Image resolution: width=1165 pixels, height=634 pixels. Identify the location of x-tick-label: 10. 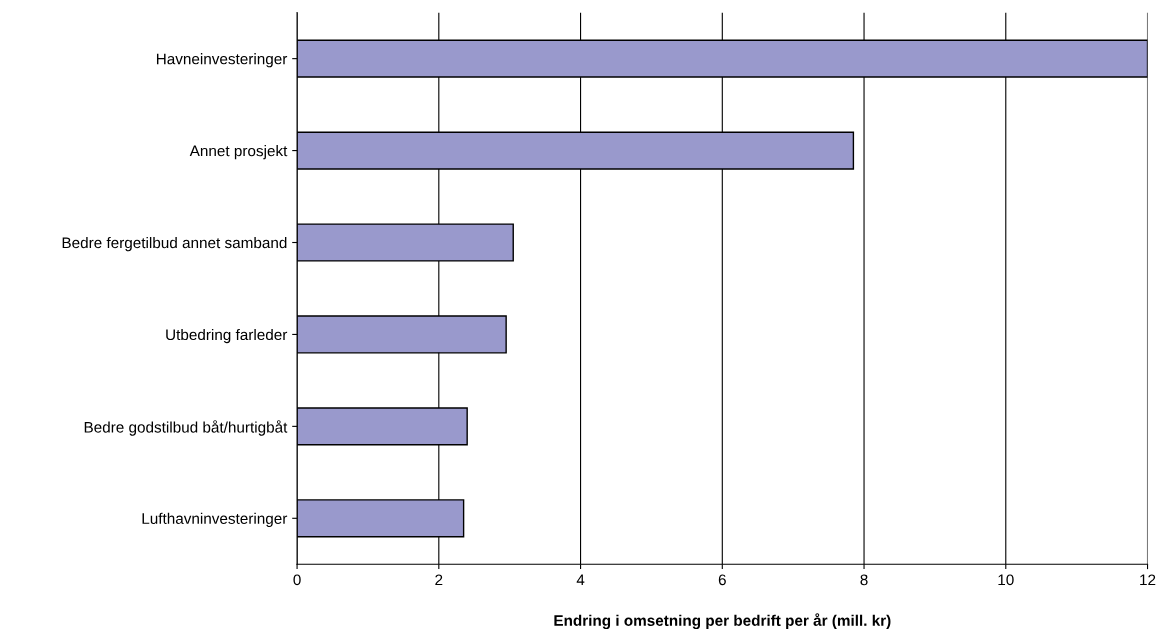
(1006, 580).